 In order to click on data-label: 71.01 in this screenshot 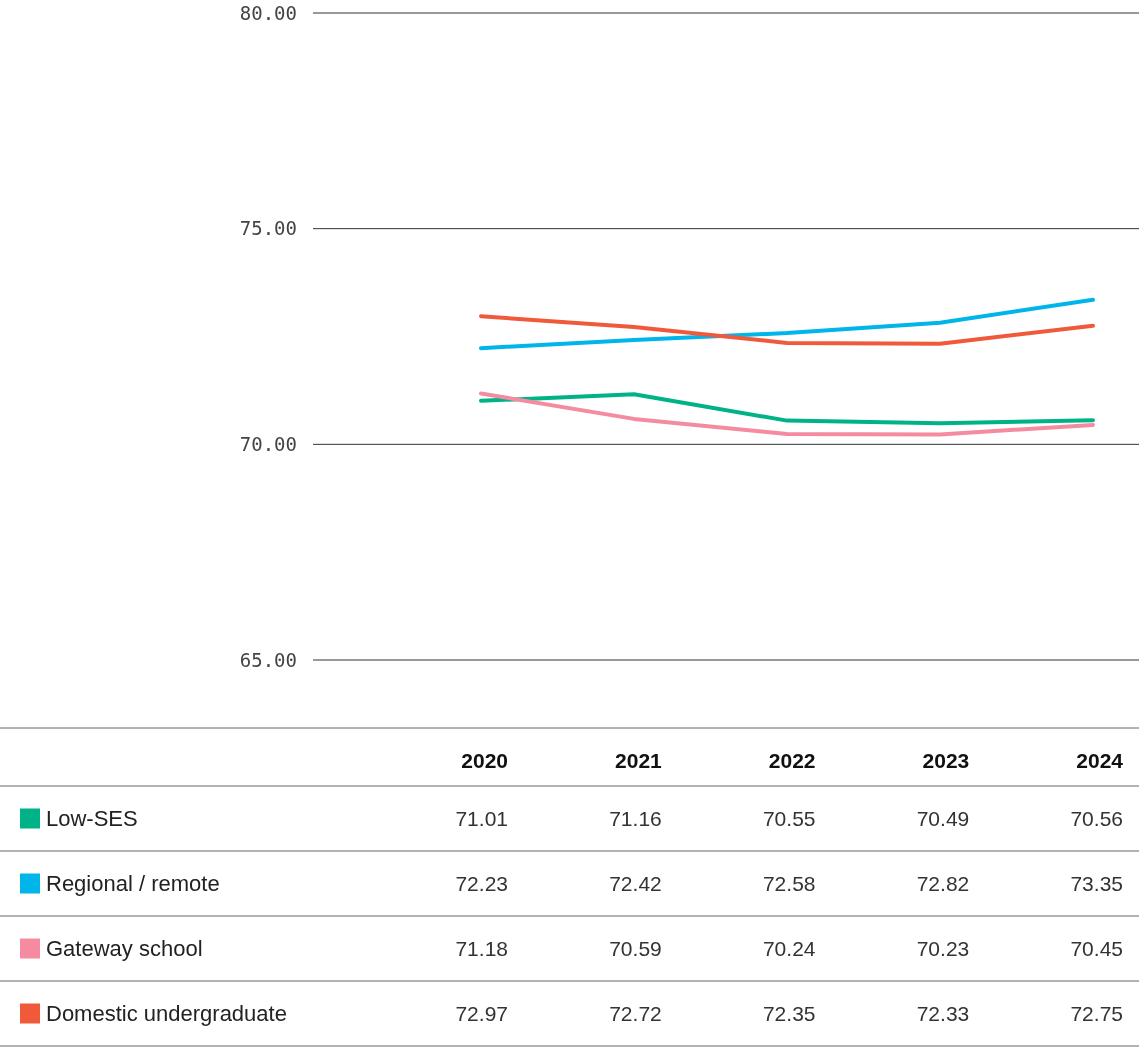, I will do `click(481, 818)`.